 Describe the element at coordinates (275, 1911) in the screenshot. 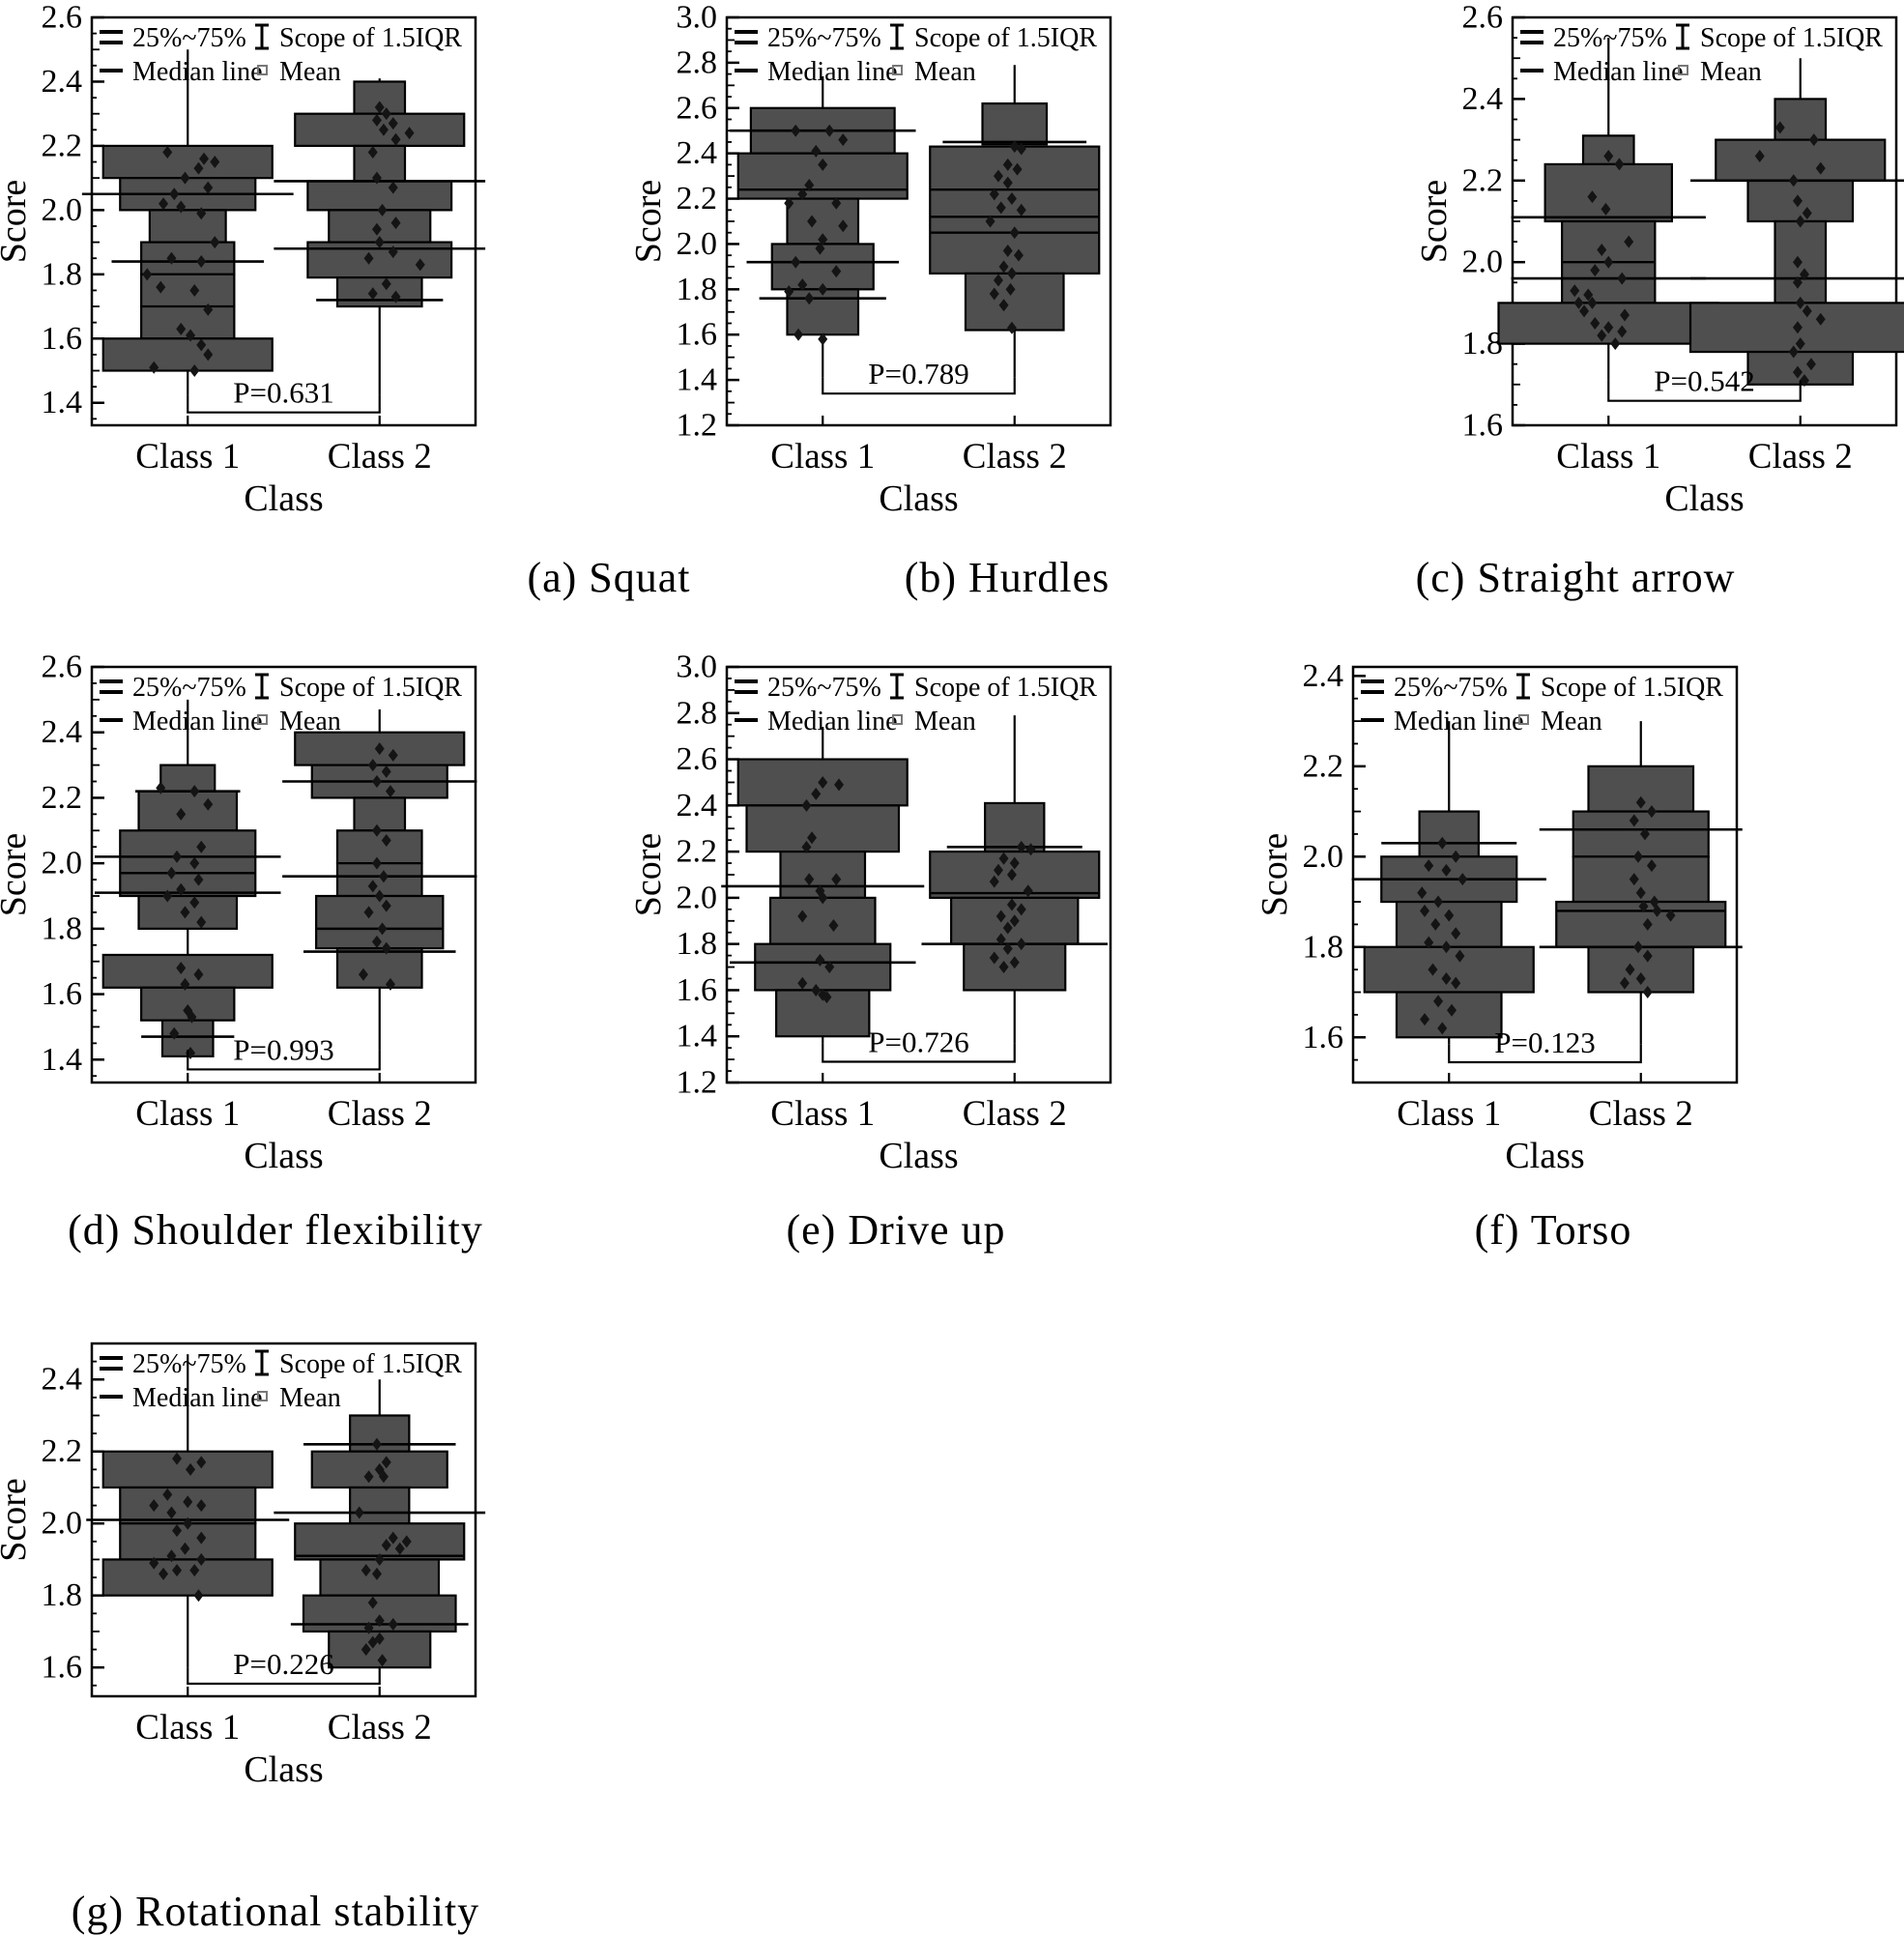

I see `plot-caption-rotational-stability: (g) Rotational stability` at that location.